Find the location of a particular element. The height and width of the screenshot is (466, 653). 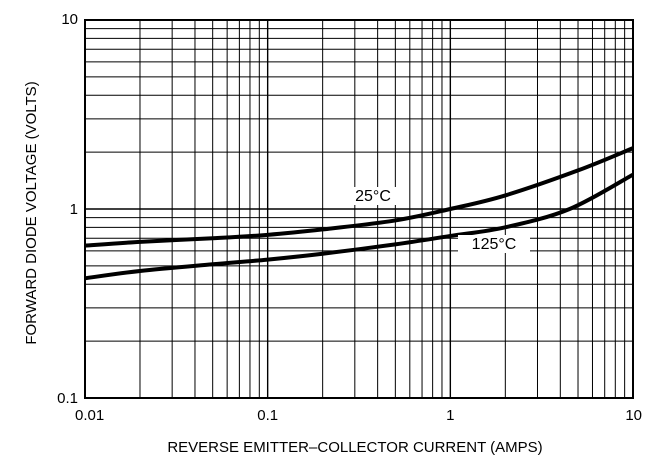

y-tick-label: 1 is located at coordinates (74, 209).